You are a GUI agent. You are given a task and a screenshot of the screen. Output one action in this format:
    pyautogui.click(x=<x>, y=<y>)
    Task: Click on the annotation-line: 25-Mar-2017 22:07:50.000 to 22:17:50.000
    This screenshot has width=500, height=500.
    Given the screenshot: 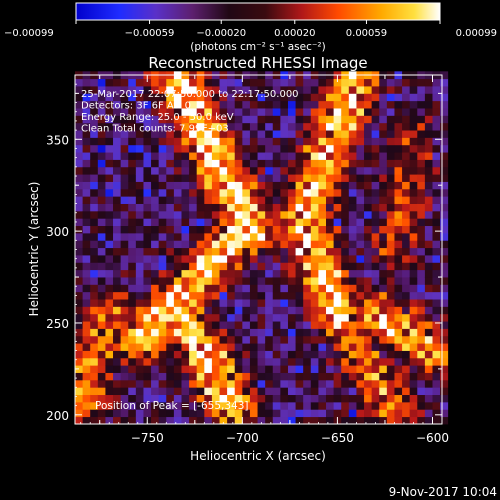 What is the action you would take?
    pyautogui.click(x=190, y=94)
    